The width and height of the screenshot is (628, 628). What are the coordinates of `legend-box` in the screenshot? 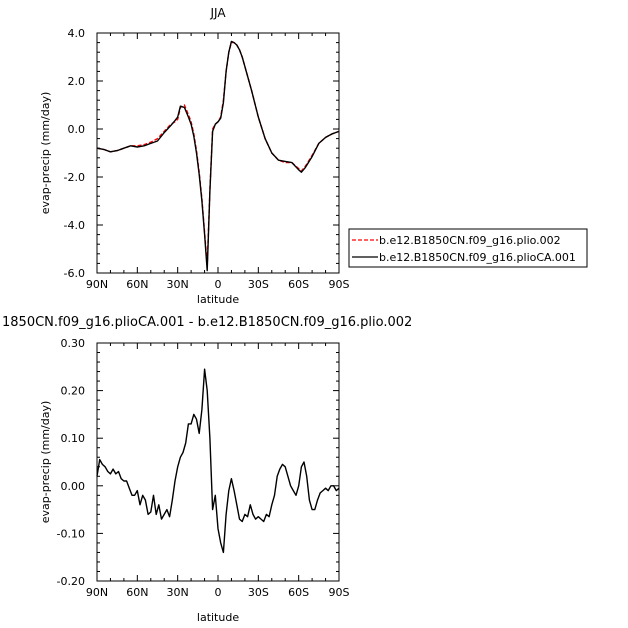 It's located at (468, 248).